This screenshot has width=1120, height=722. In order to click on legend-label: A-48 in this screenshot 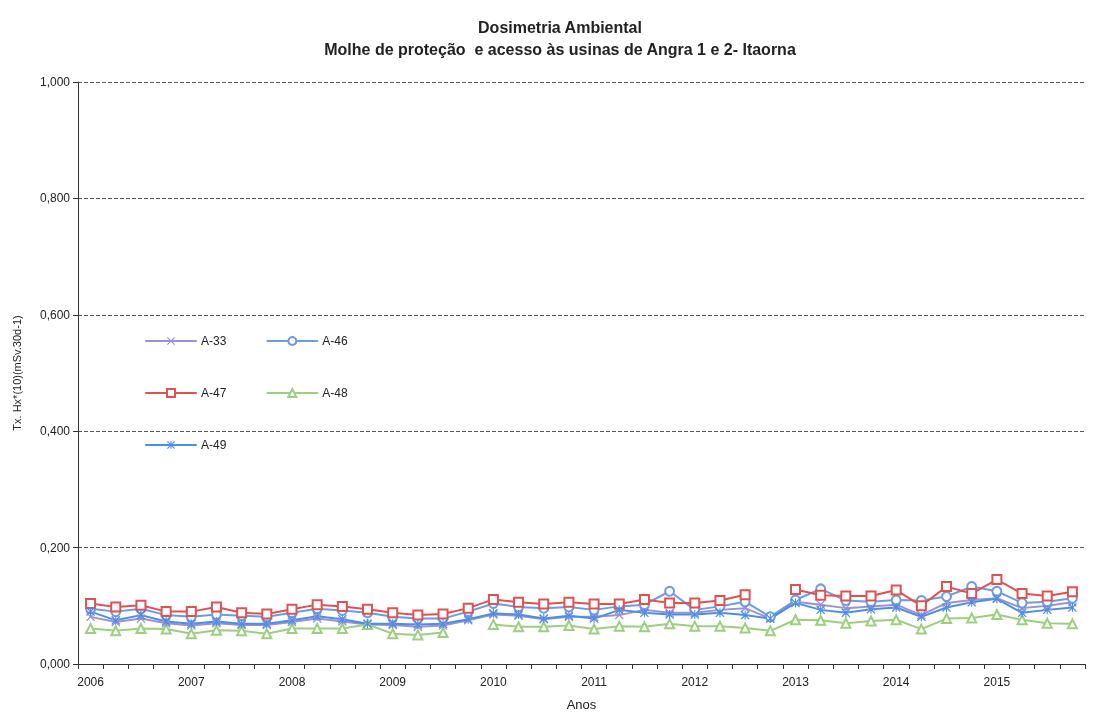, I will do `click(335, 393)`.